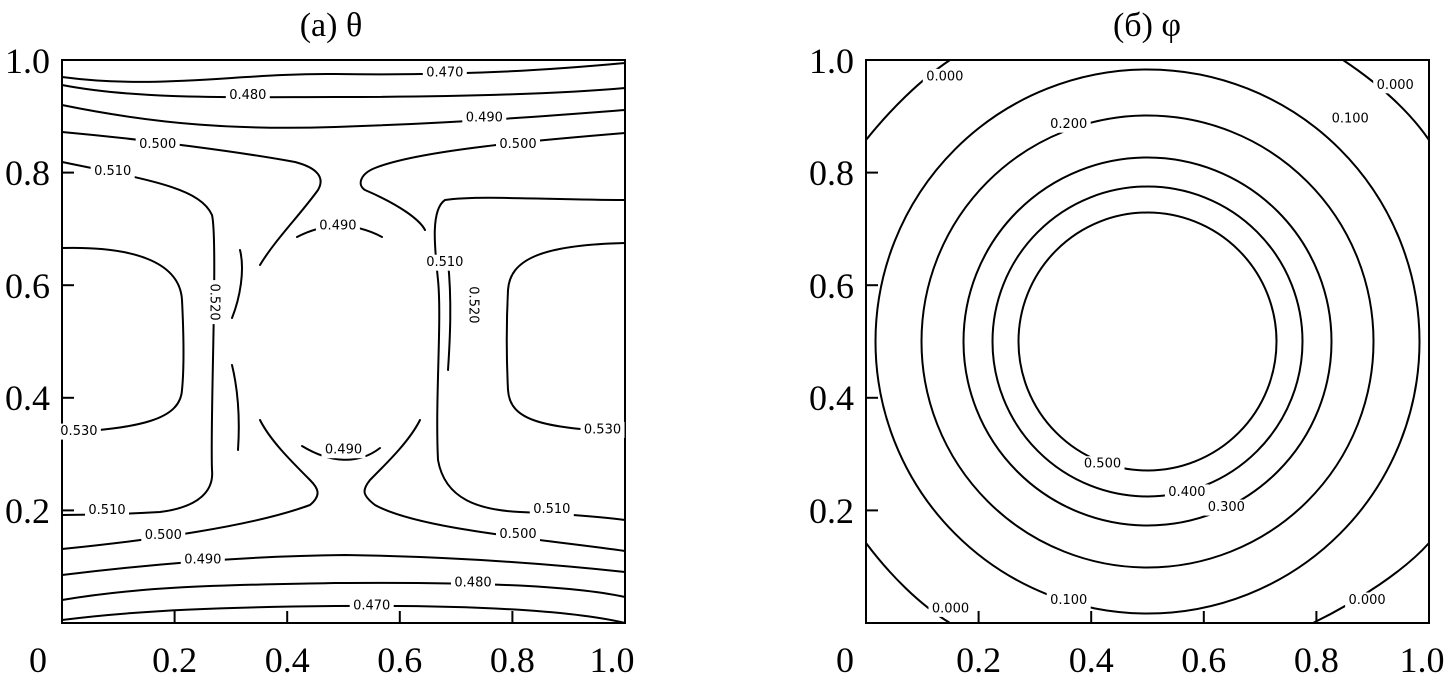 This screenshot has height=683, width=1455. Describe the element at coordinates (138, 338) in the screenshot. I see `contour-line-0.510-left` at that location.